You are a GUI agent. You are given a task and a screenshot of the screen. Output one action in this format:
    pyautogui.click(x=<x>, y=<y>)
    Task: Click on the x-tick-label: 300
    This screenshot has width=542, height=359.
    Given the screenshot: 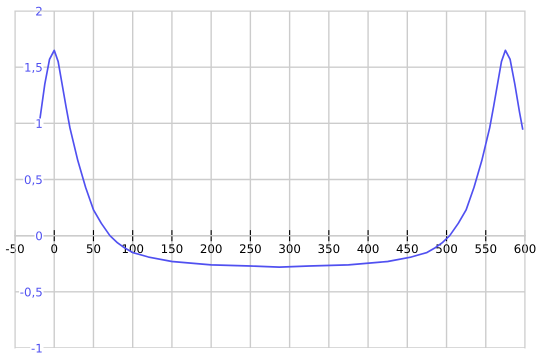 What is the action you would take?
    pyautogui.click(x=289, y=249)
    